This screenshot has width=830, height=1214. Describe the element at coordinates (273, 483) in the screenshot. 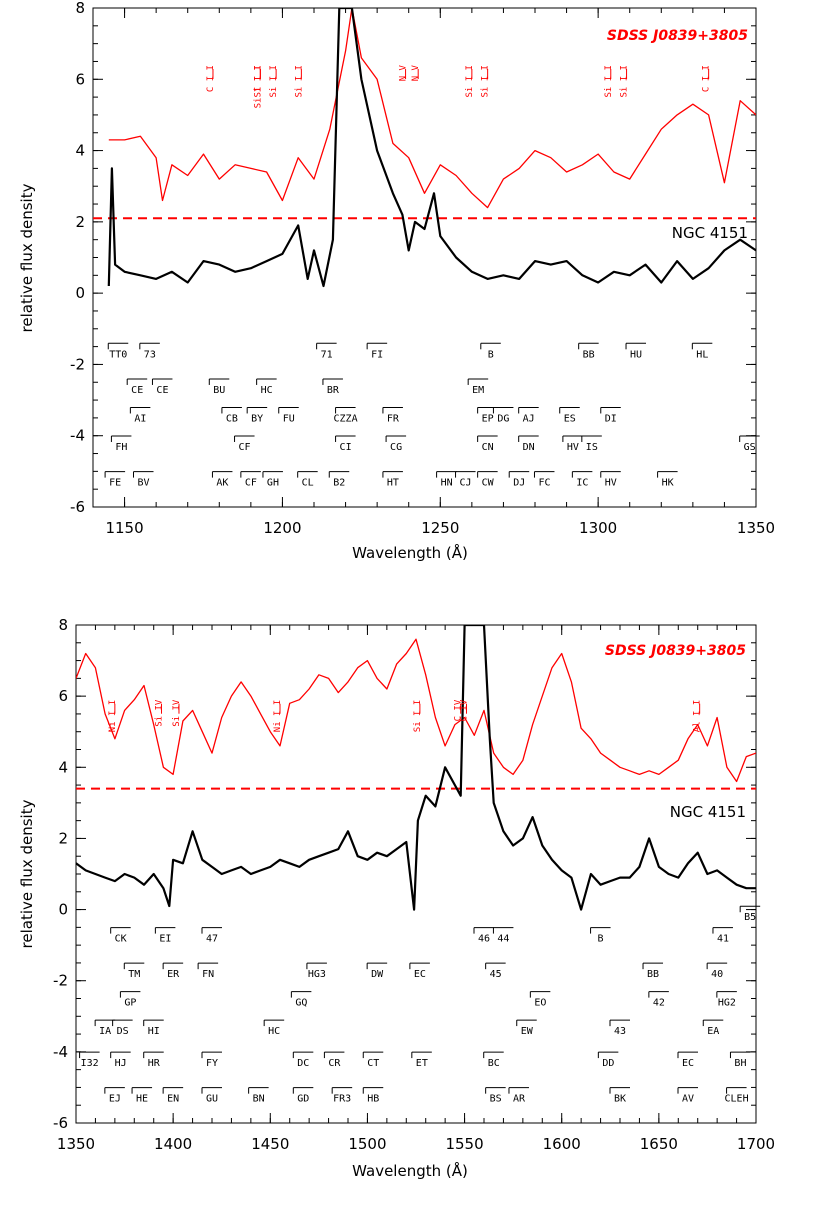

I see `top-system-label-38: GH` at that location.